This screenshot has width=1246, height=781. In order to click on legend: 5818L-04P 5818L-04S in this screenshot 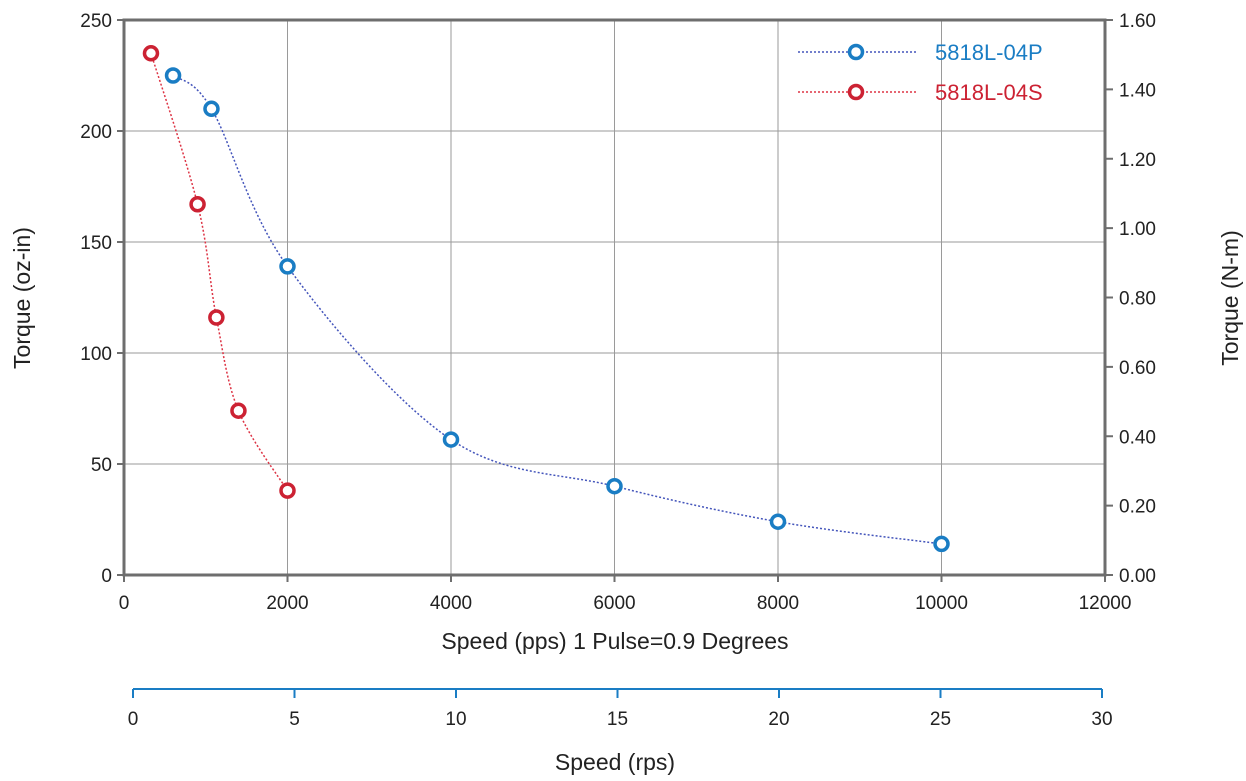, I will do `click(920, 72)`.